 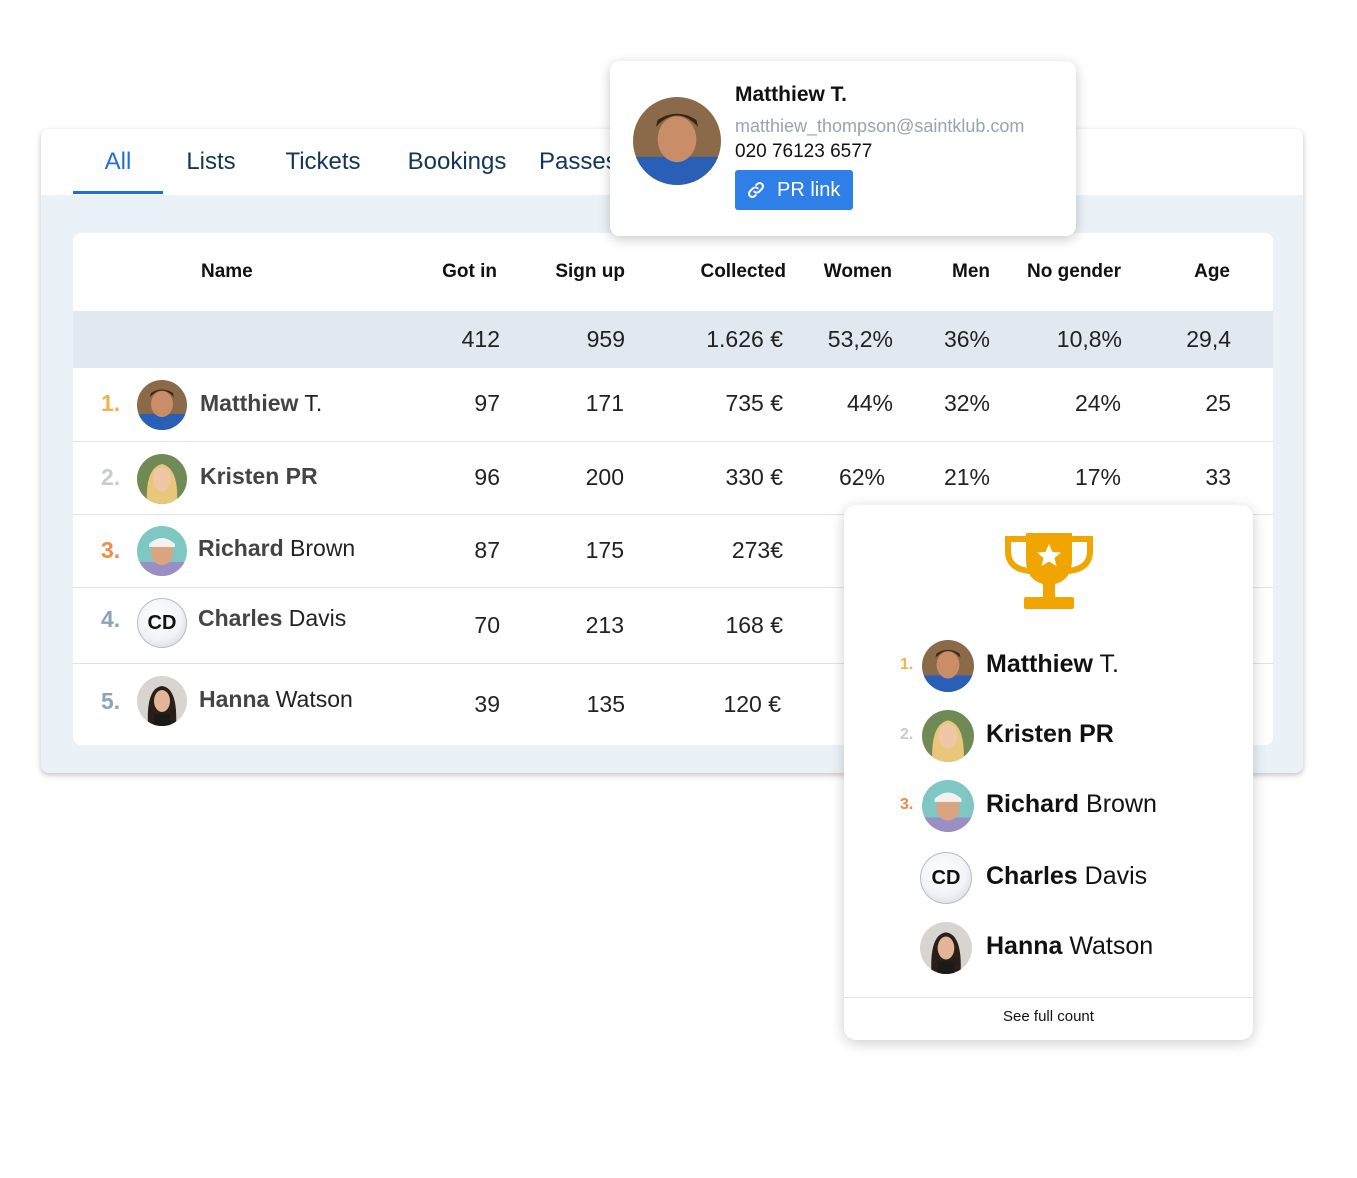 I want to click on profile-email: matthiew_thompson@saintklub.com, so click(x=880, y=126).